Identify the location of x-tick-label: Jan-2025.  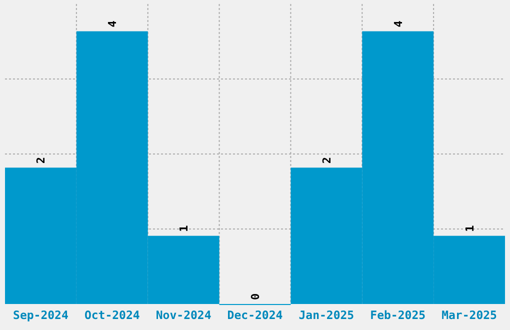
(326, 315).